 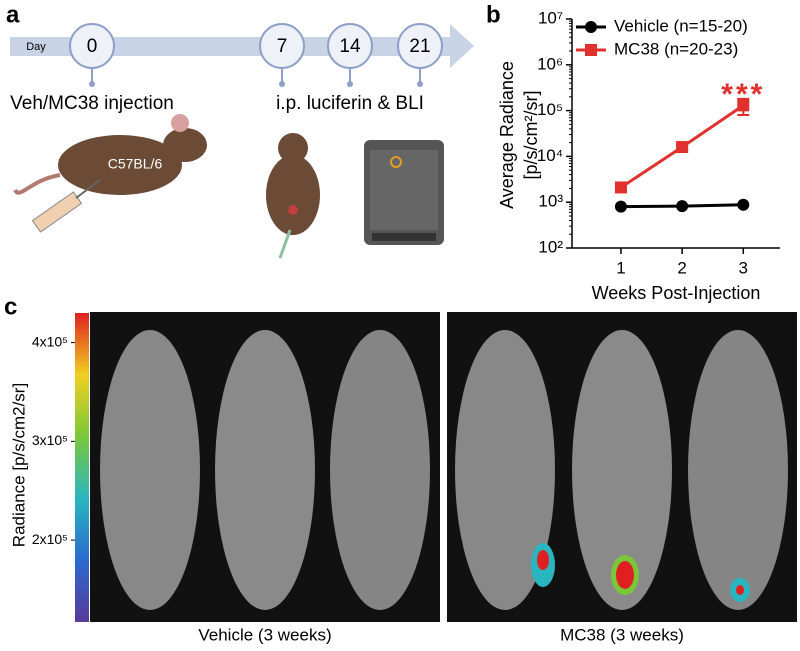 What do you see at coordinates (493, 14) in the screenshot?
I see `panel-label: b` at bounding box center [493, 14].